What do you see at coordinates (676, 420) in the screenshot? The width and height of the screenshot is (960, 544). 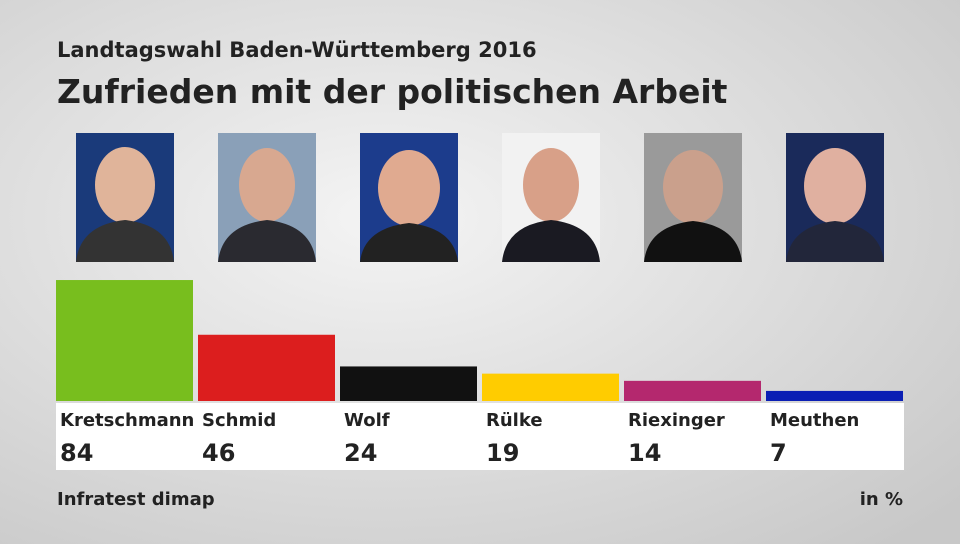 I see `category-label: Riexinger` at bounding box center [676, 420].